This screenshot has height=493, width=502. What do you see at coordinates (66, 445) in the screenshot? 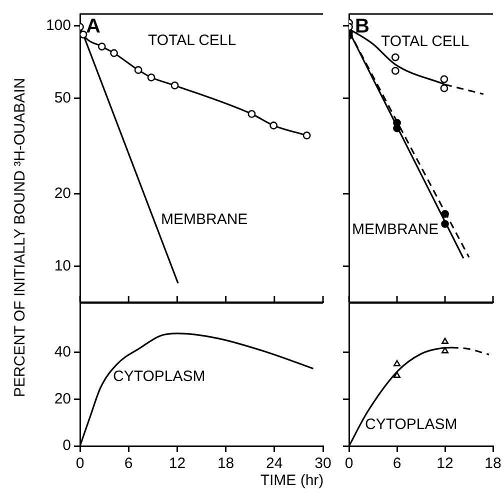
I see `y-tick-label: 0` at bounding box center [66, 445].